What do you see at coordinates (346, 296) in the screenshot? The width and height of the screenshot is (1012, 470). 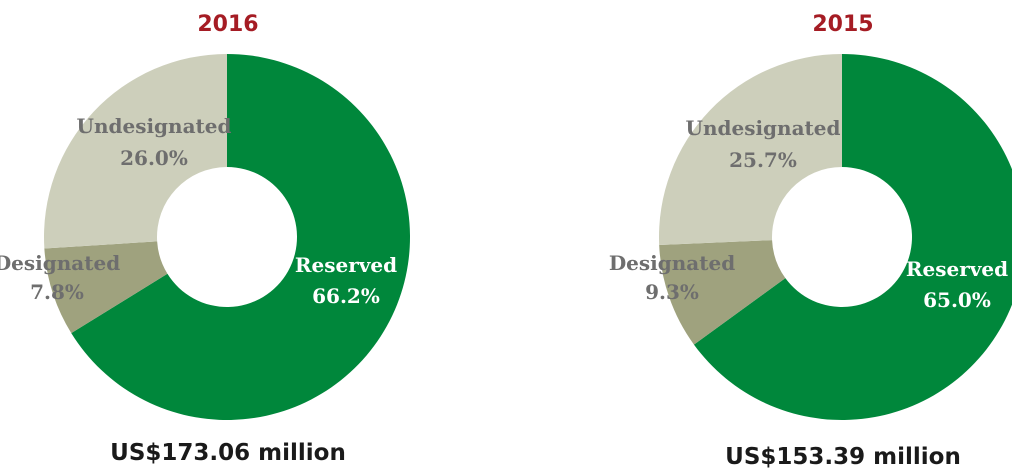 I see `slice-value-reserved: 66.2%` at bounding box center [346, 296].